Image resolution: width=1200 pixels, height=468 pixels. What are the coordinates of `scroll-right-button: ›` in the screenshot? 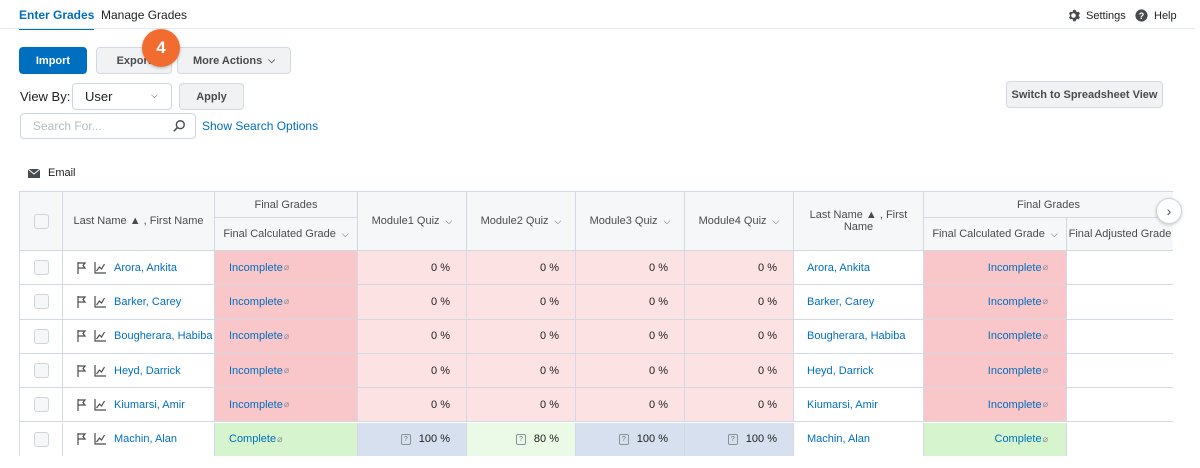 It's located at (1169, 211).